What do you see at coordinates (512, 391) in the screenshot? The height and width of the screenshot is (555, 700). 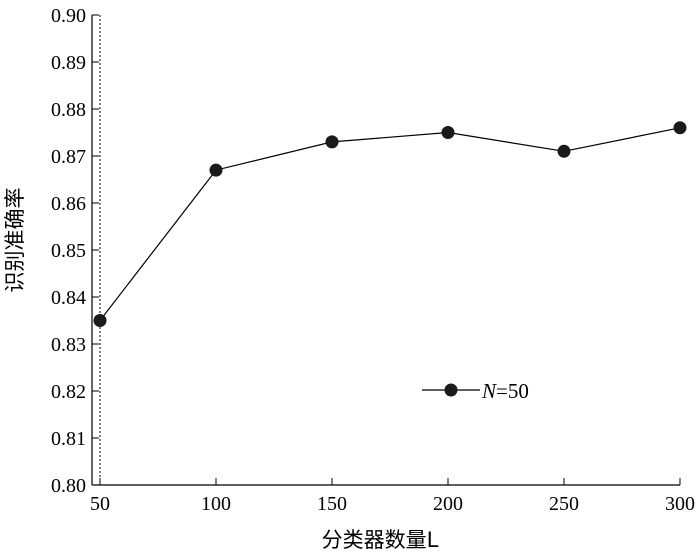 I see `legend-label-suffix: =50` at bounding box center [512, 391].